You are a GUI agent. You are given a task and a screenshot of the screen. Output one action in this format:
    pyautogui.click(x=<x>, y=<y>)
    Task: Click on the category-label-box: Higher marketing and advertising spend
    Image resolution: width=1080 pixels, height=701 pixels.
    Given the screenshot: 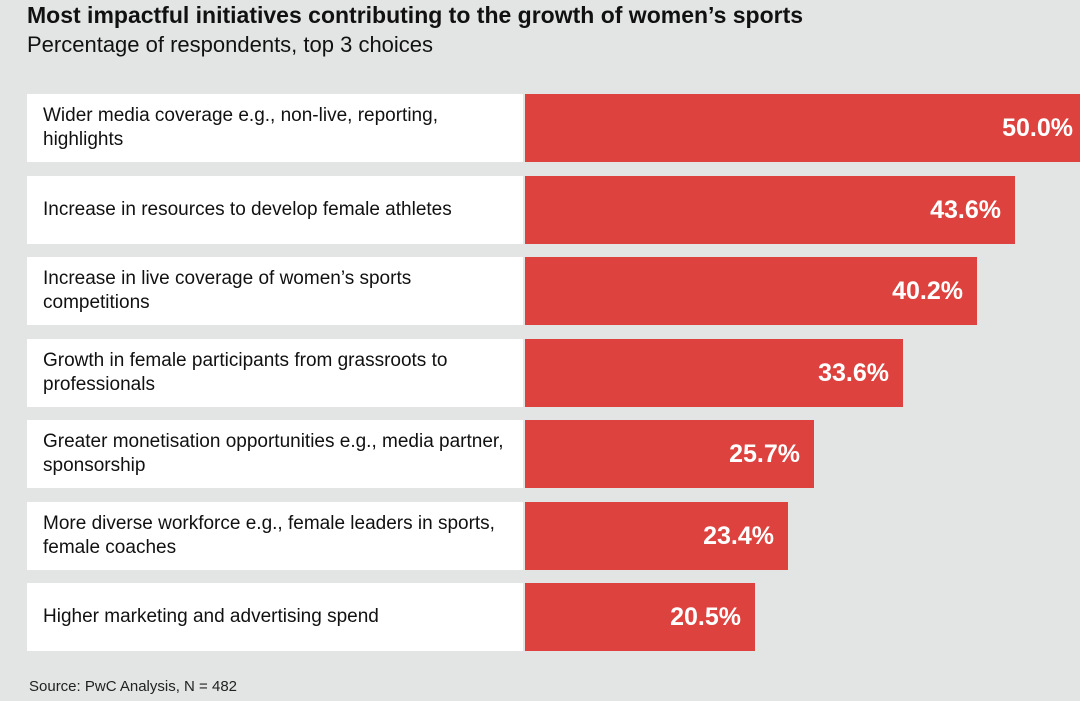 What is the action you would take?
    pyautogui.click(x=275, y=617)
    